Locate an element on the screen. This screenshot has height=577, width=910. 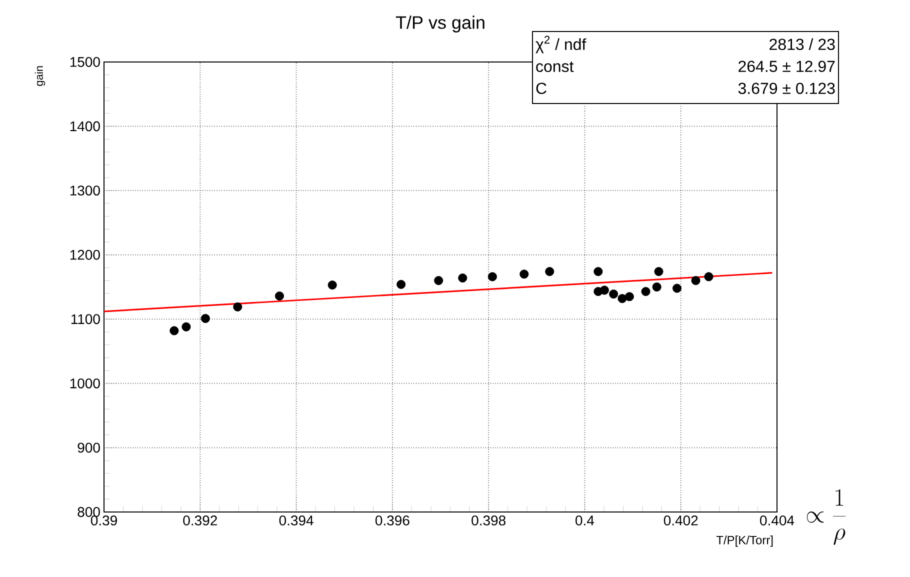
x-tick-label: 0.396 is located at coordinates (392, 521).